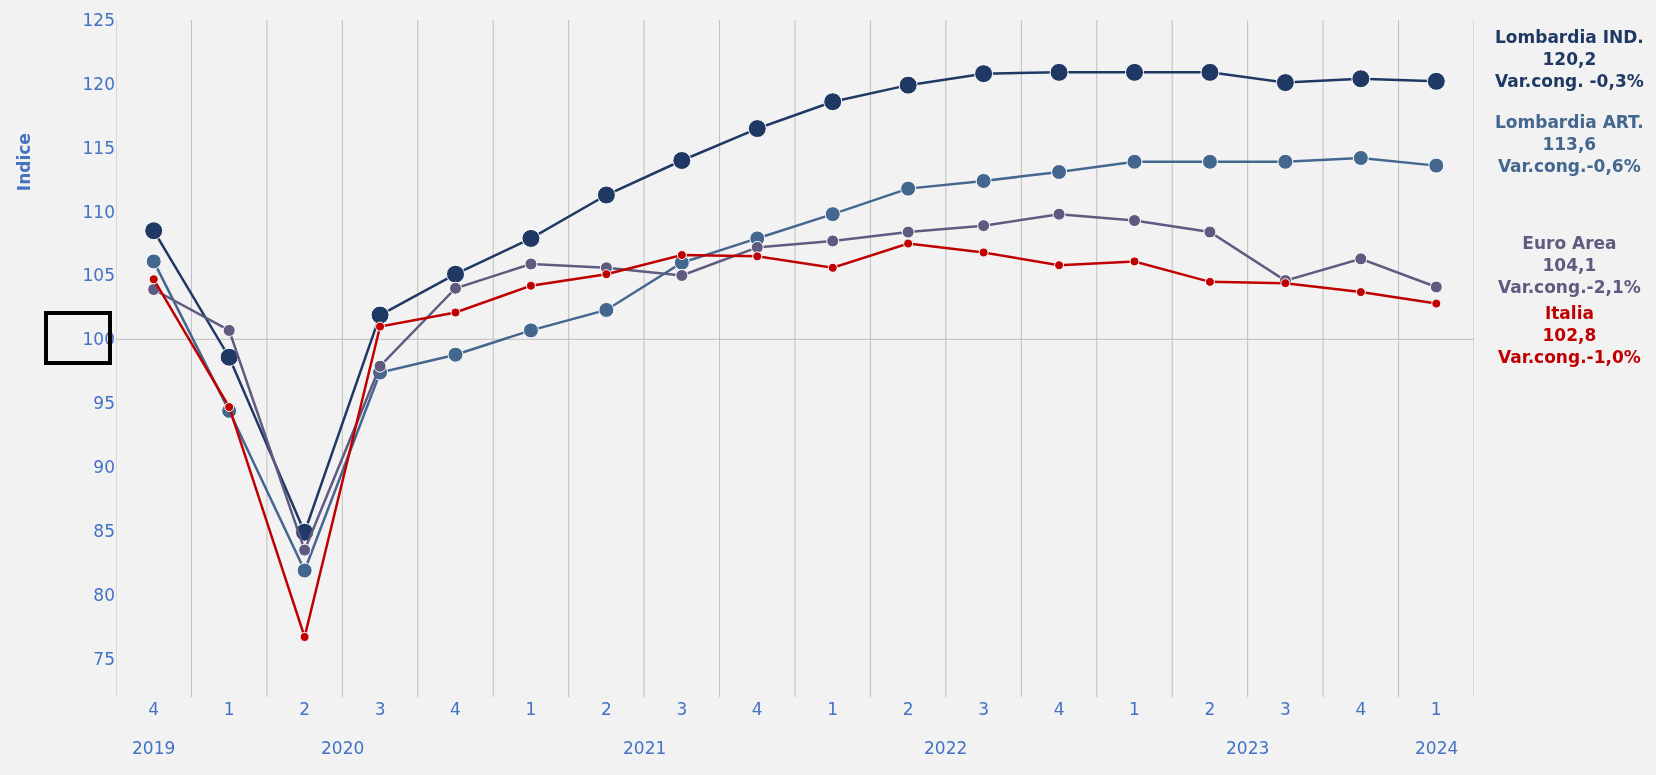 The height and width of the screenshot is (775, 1656). What do you see at coordinates (645, 748) in the screenshot?
I see `text: 2021` at bounding box center [645, 748].